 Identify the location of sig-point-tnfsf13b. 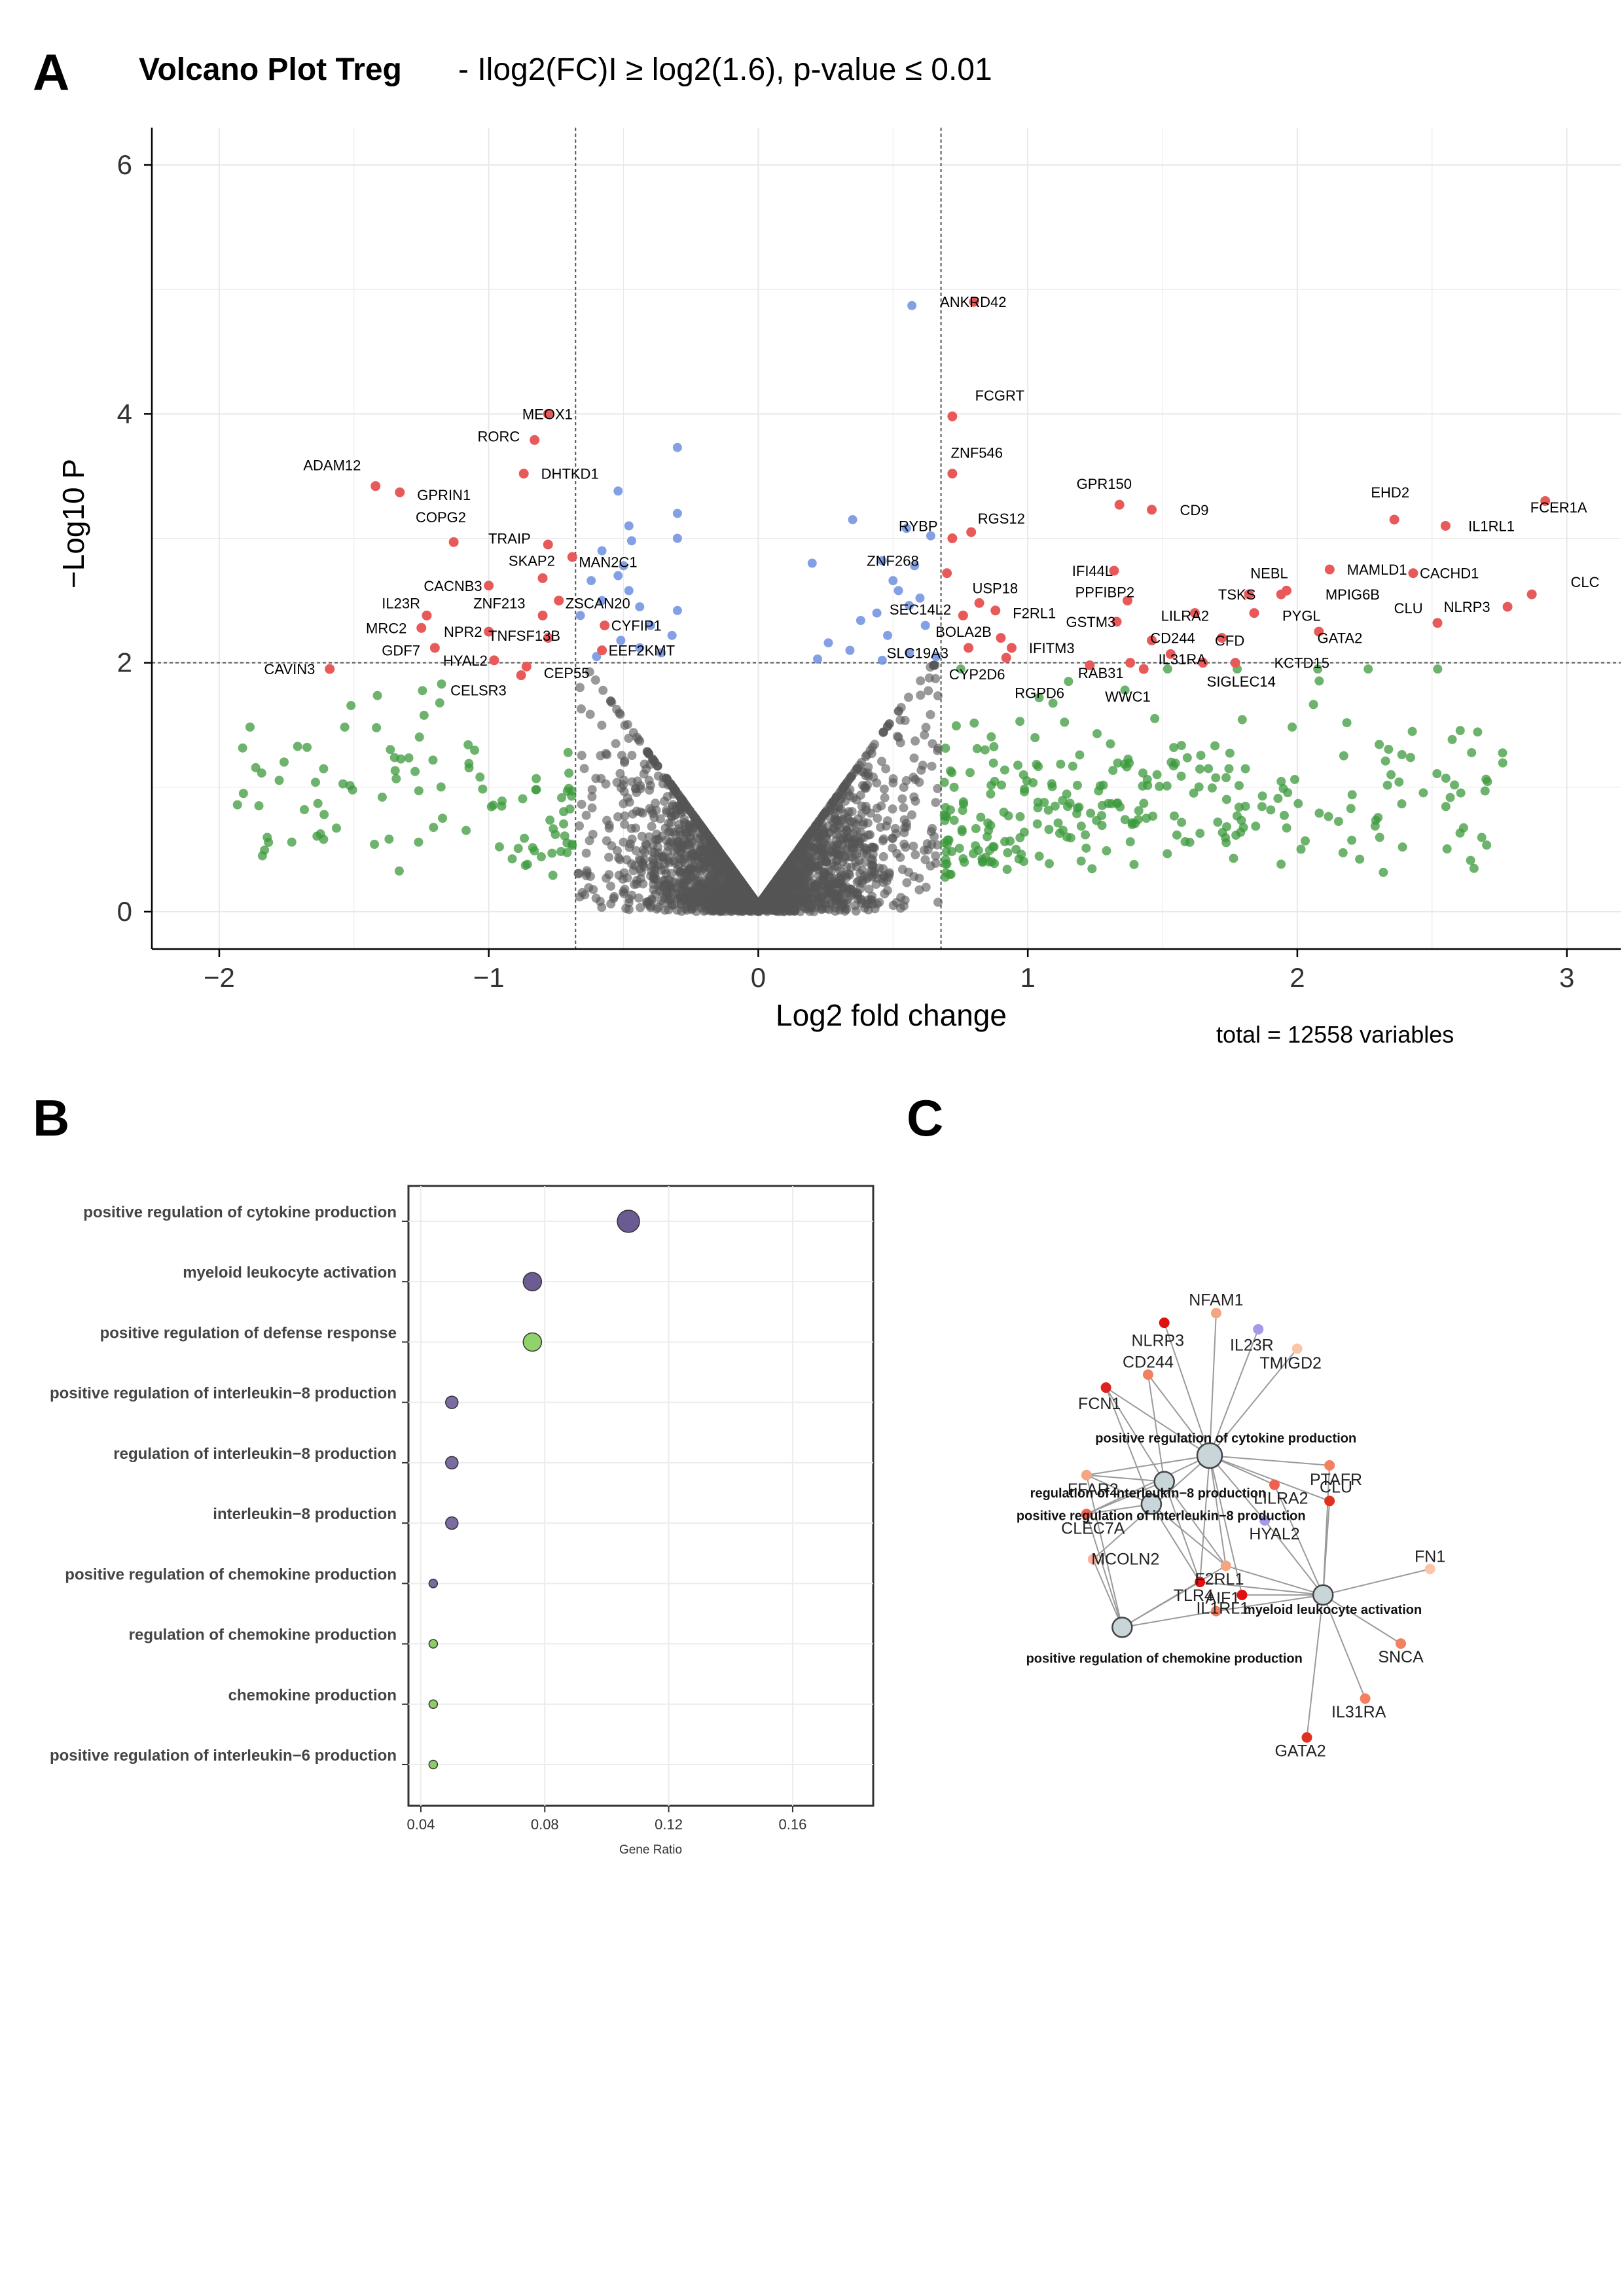
(548, 638).